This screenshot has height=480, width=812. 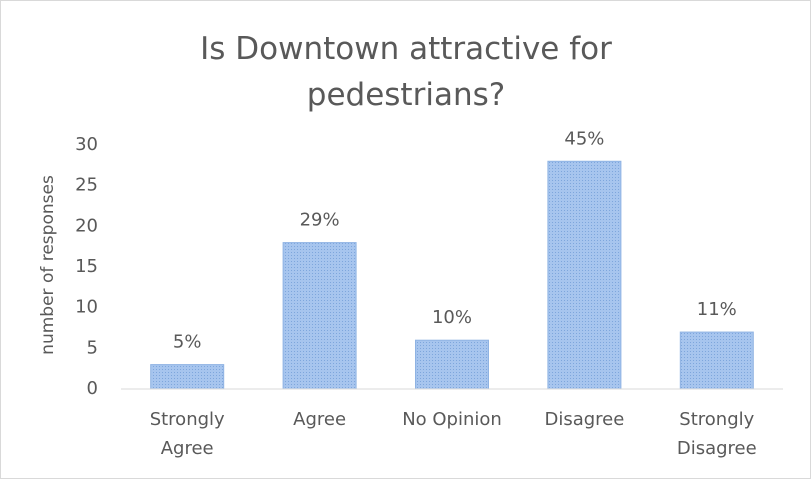 What do you see at coordinates (452, 317) in the screenshot?
I see `percent-label: 10%` at bounding box center [452, 317].